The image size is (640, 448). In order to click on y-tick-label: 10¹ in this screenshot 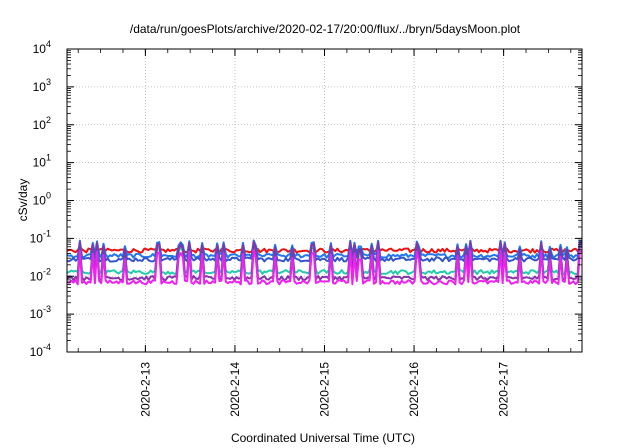, I will do `click(42, 161)`.